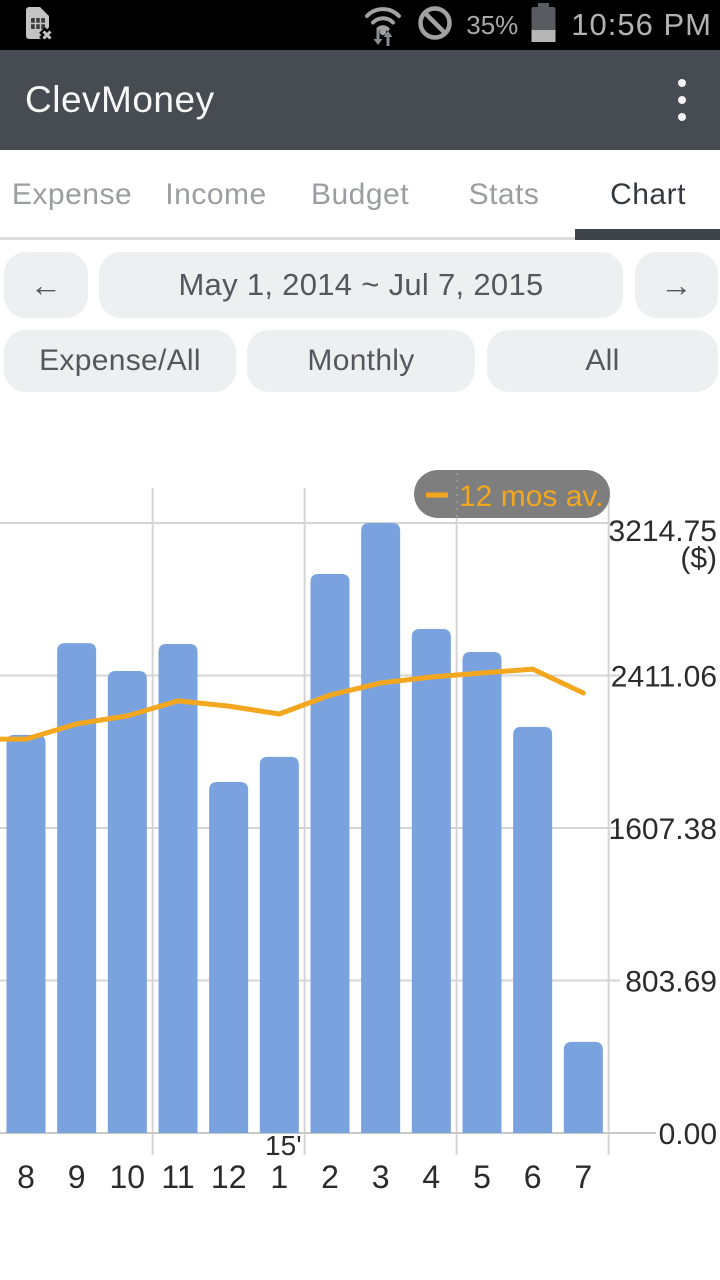  What do you see at coordinates (671, 981) in the screenshot?
I see `y-tick-label: 803.69` at bounding box center [671, 981].